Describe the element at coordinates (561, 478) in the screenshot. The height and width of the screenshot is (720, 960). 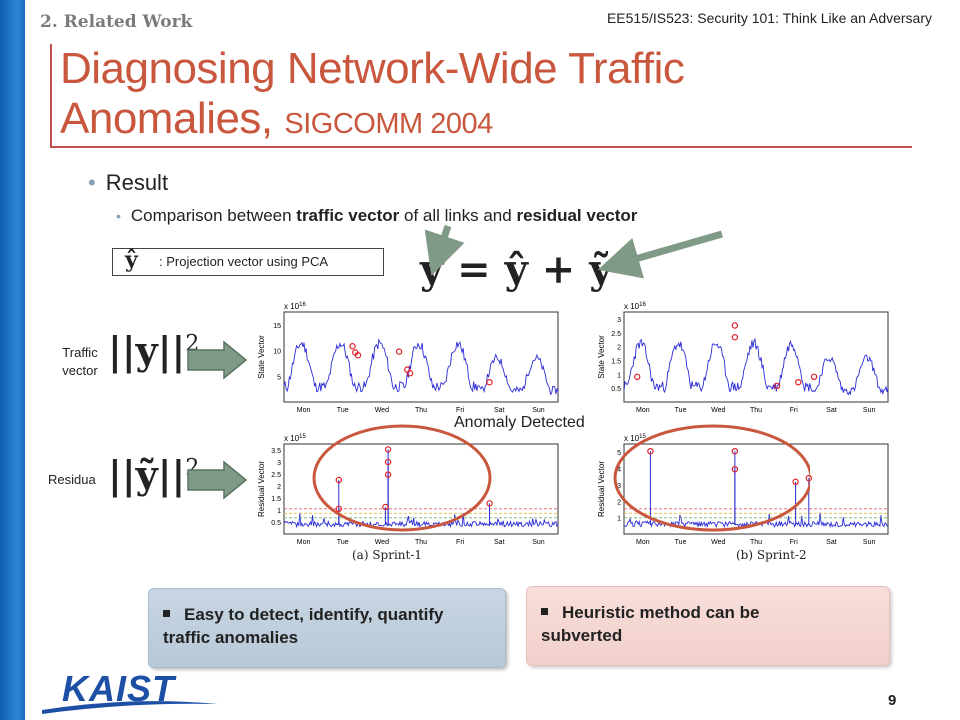
I see `anomaly-ellipses` at that location.